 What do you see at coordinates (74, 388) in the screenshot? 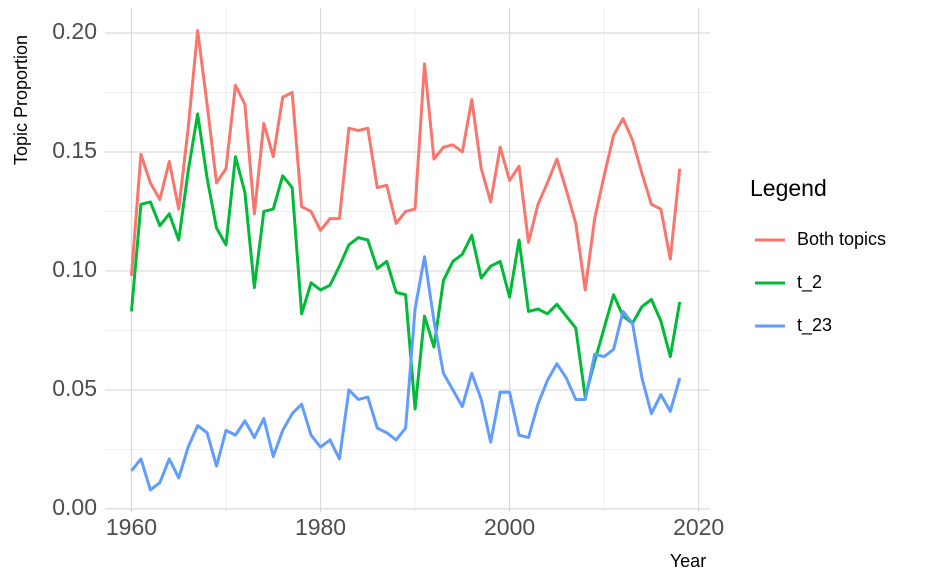
I see `y-tick-label: 0.05` at bounding box center [74, 388].